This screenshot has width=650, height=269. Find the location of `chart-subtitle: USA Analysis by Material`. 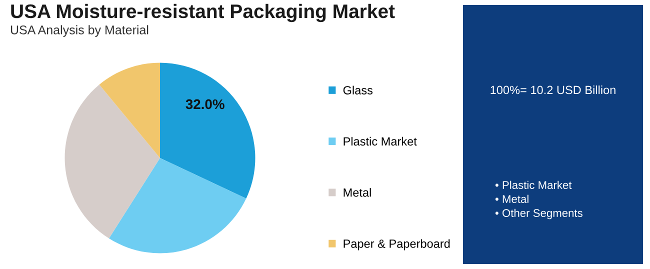

chart-subtitle: USA Analysis by Material is located at coordinates (79, 31).